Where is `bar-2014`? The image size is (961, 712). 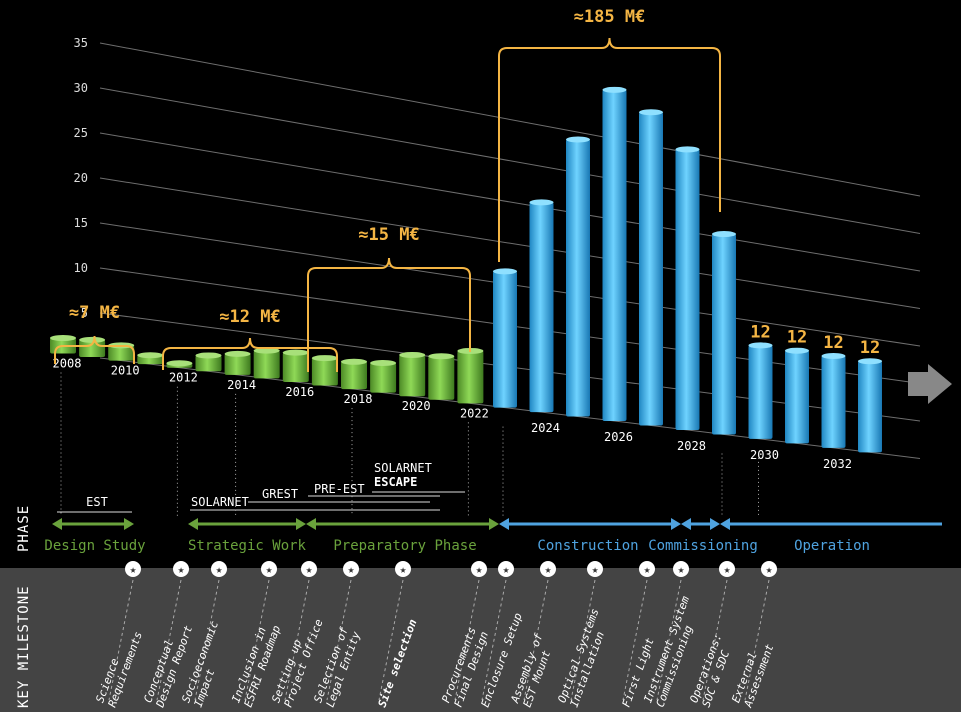 bar-2014 is located at coordinates (237, 362).